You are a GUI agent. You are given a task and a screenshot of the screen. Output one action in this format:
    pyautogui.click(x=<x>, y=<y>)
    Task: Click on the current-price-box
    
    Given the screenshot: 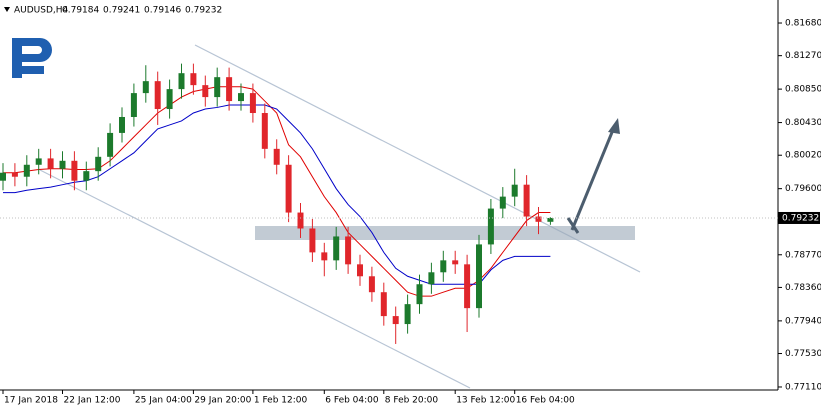 What is the action you would take?
    pyautogui.click(x=799, y=217)
    